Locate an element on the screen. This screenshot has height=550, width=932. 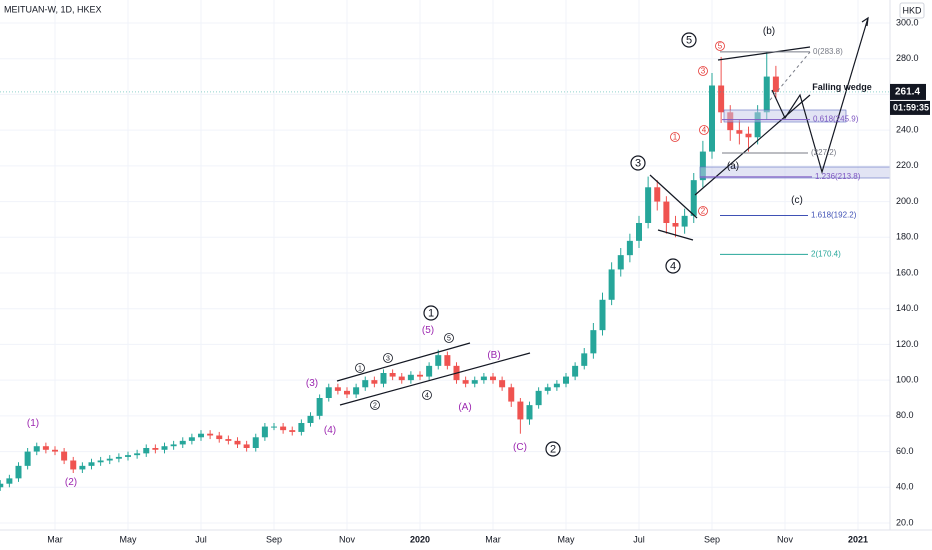
y-tick-label: 280.0 is located at coordinates (907, 58).